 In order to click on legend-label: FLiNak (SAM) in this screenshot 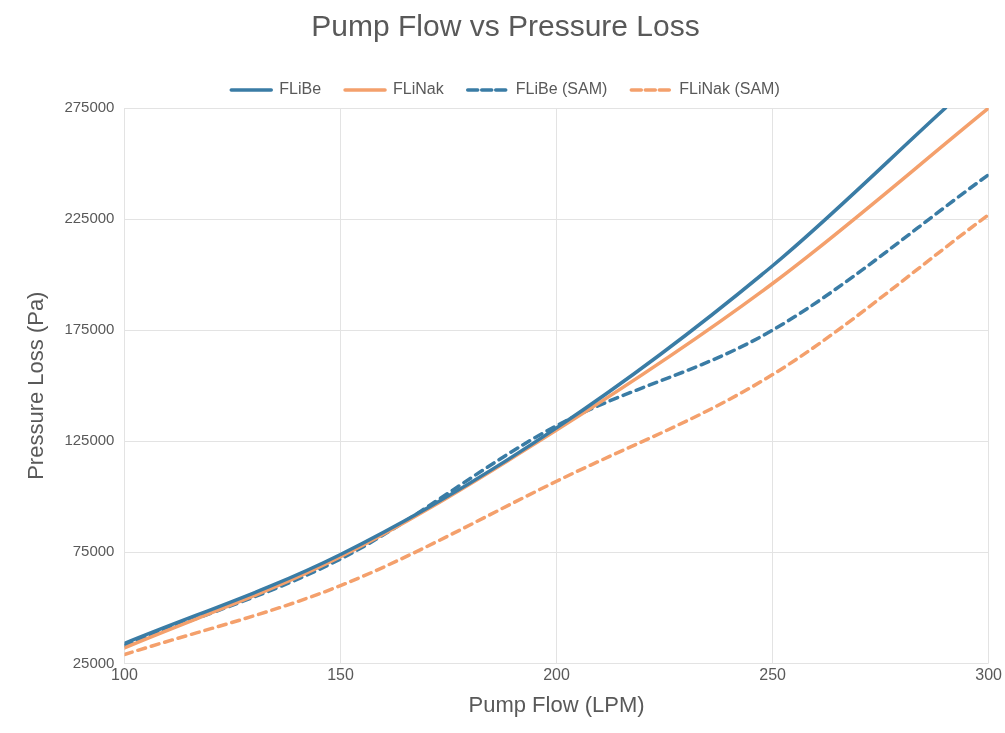, I will do `click(729, 89)`.